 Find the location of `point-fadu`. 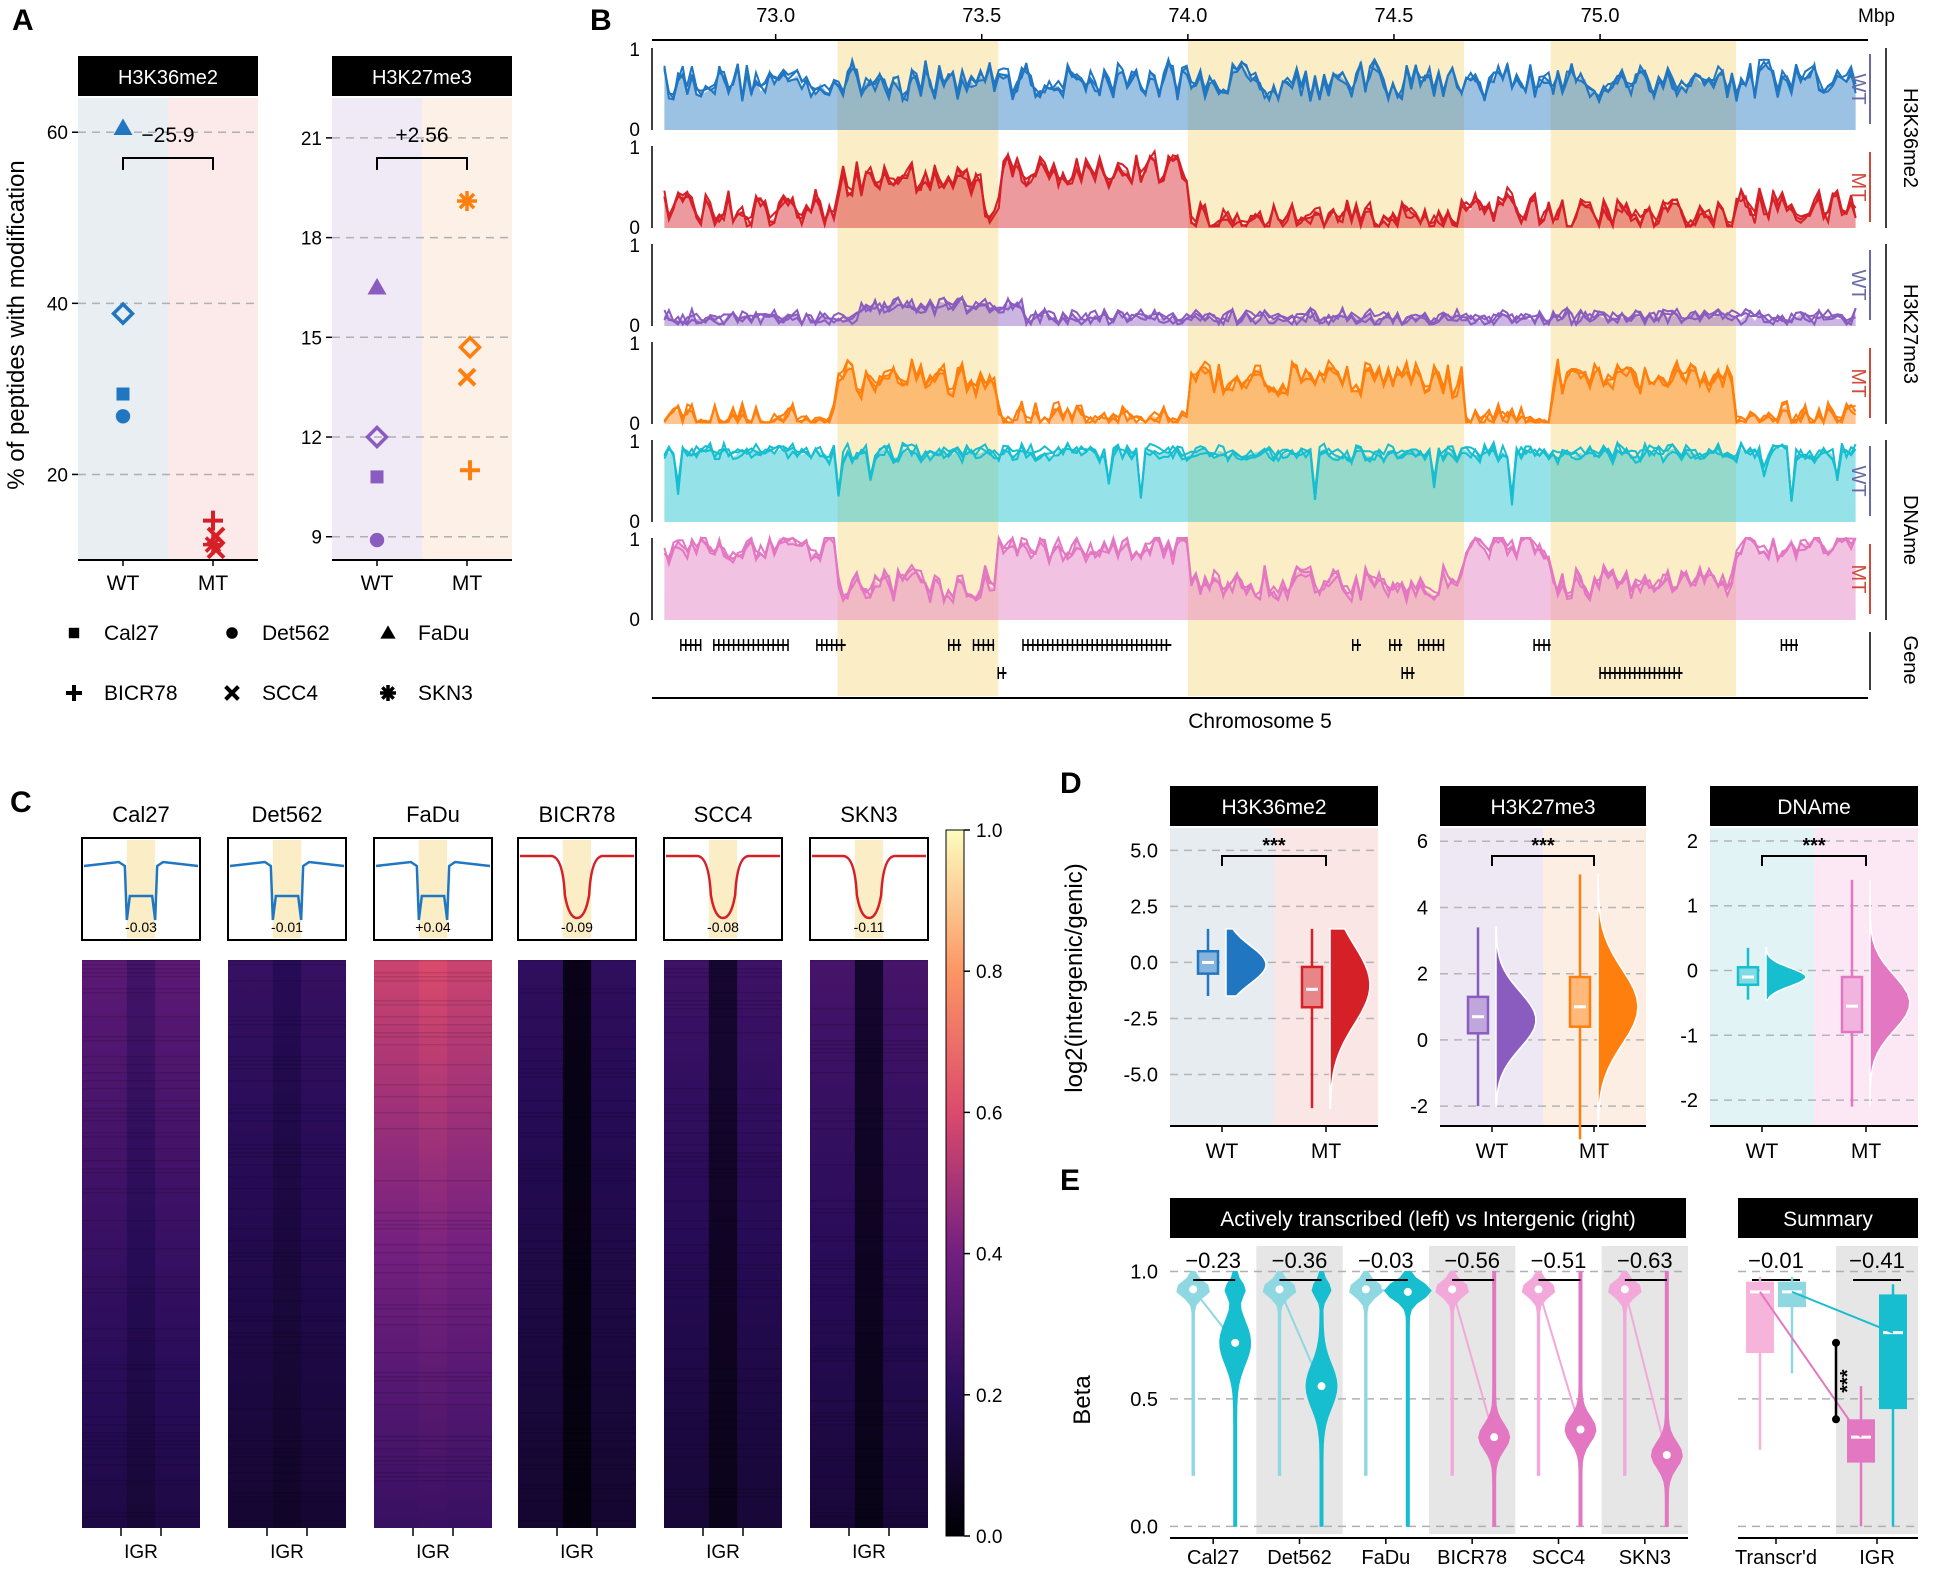

point-fadu is located at coordinates (123, 126).